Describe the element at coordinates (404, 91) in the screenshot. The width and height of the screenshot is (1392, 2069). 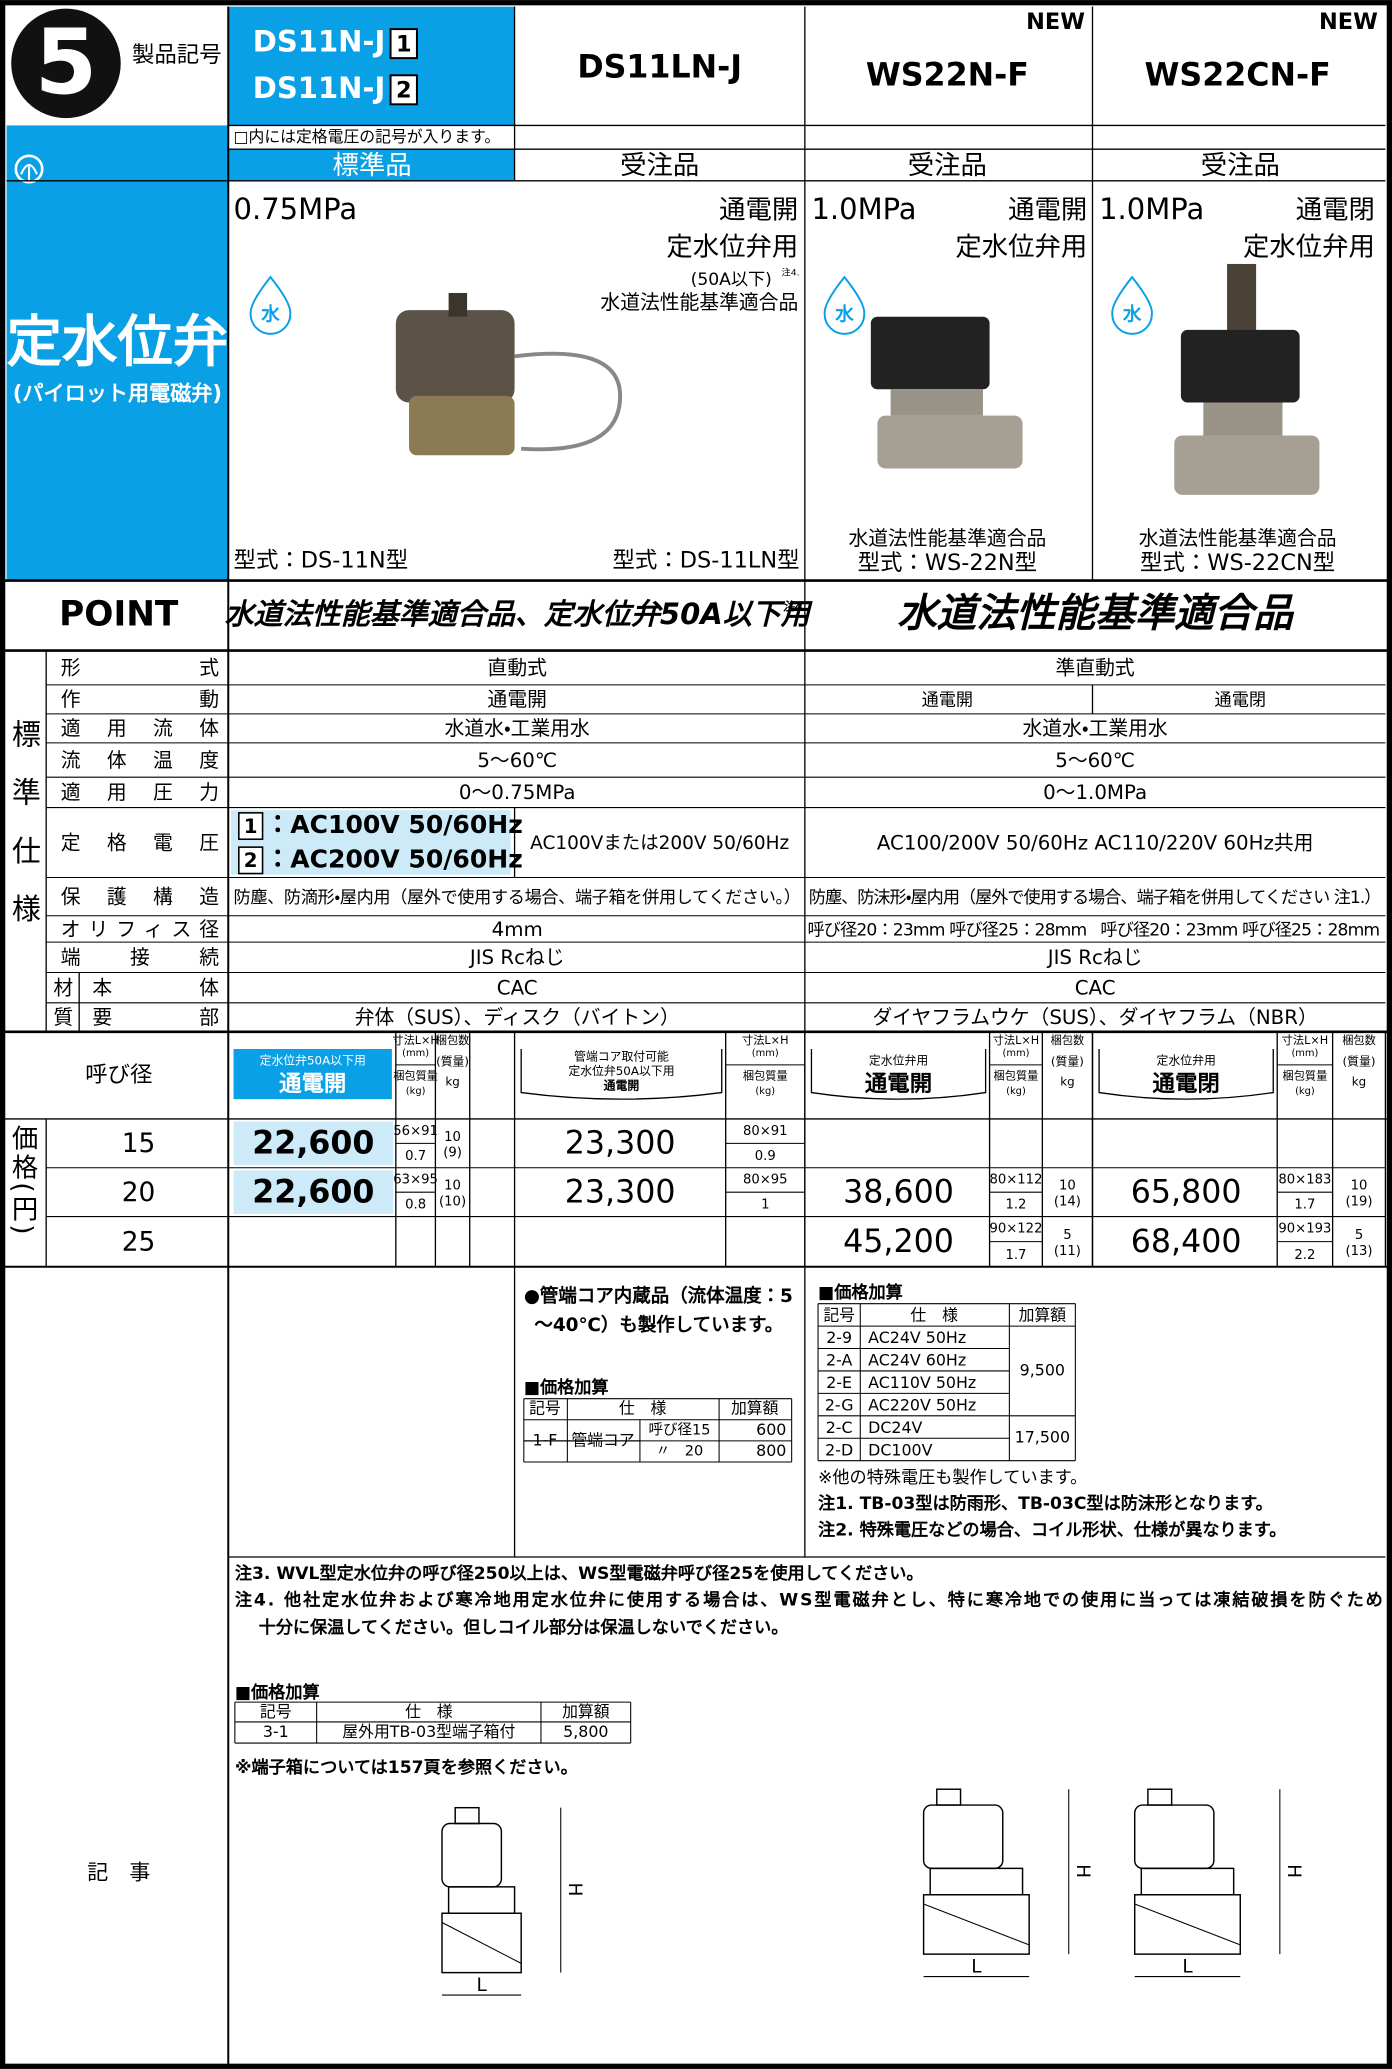
I see `voltage-code: 2` at that location.